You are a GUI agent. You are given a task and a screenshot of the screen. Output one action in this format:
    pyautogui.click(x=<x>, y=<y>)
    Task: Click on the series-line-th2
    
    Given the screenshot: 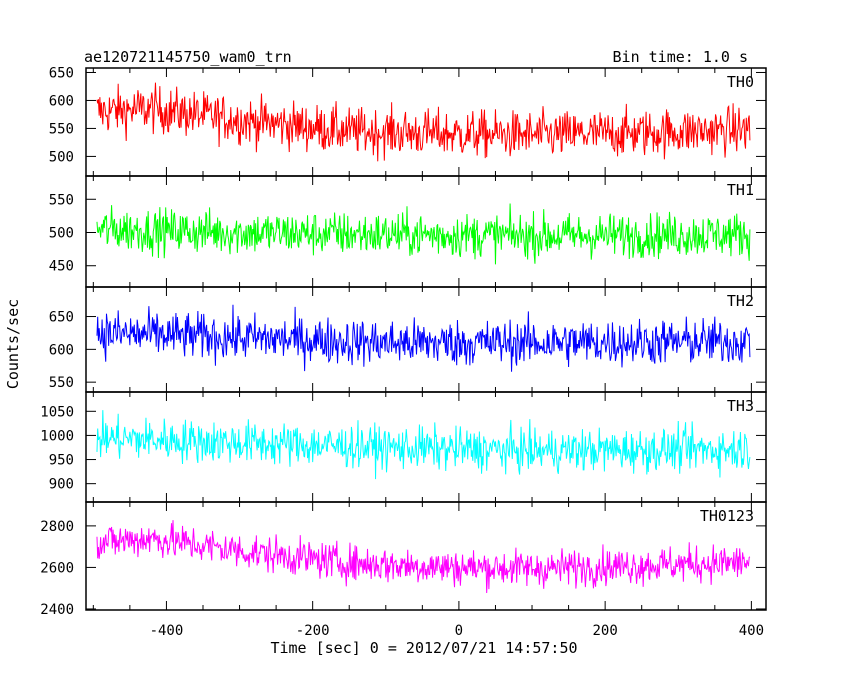 What is the action you would take?
    pyautogui.click(x=423, y=338)
    